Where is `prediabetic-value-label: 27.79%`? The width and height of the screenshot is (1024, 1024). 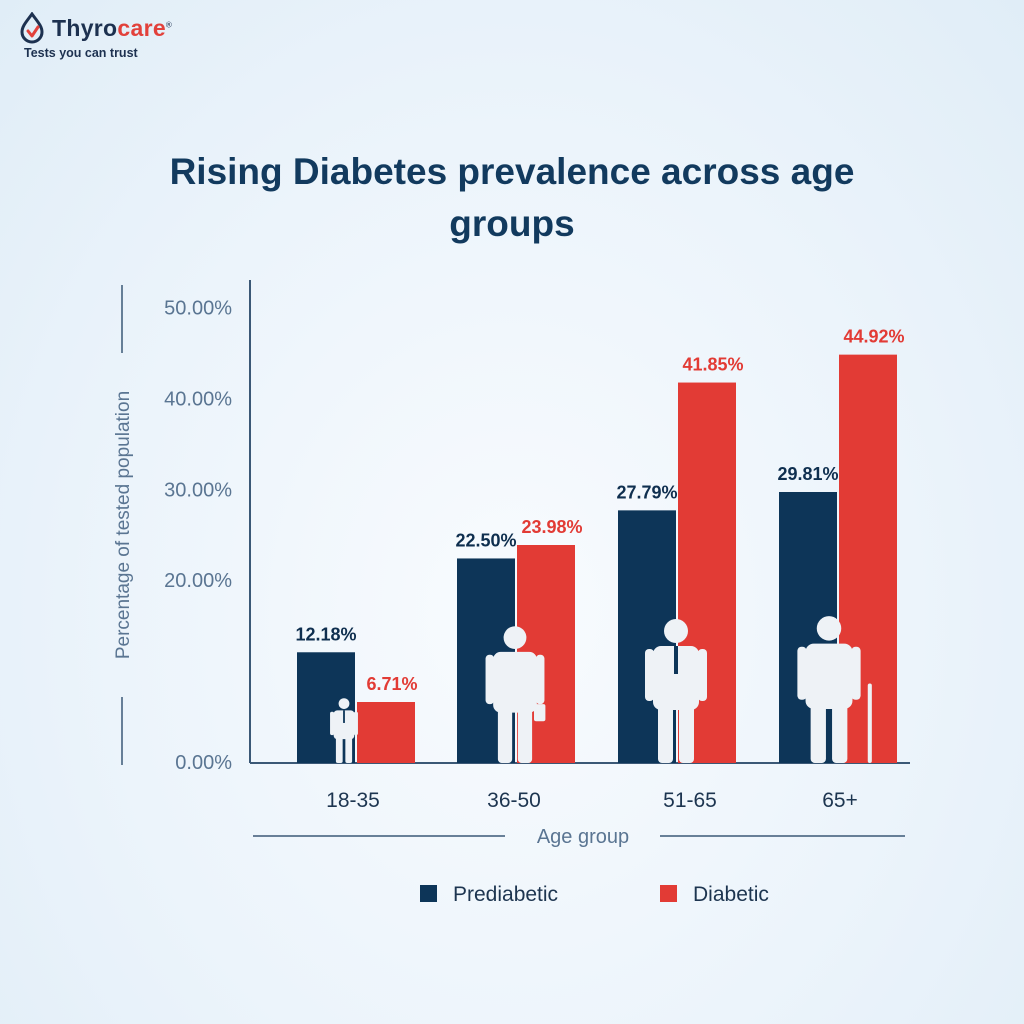 prediabetic-value-label: 27.79% is located at coordinates (646, 492).